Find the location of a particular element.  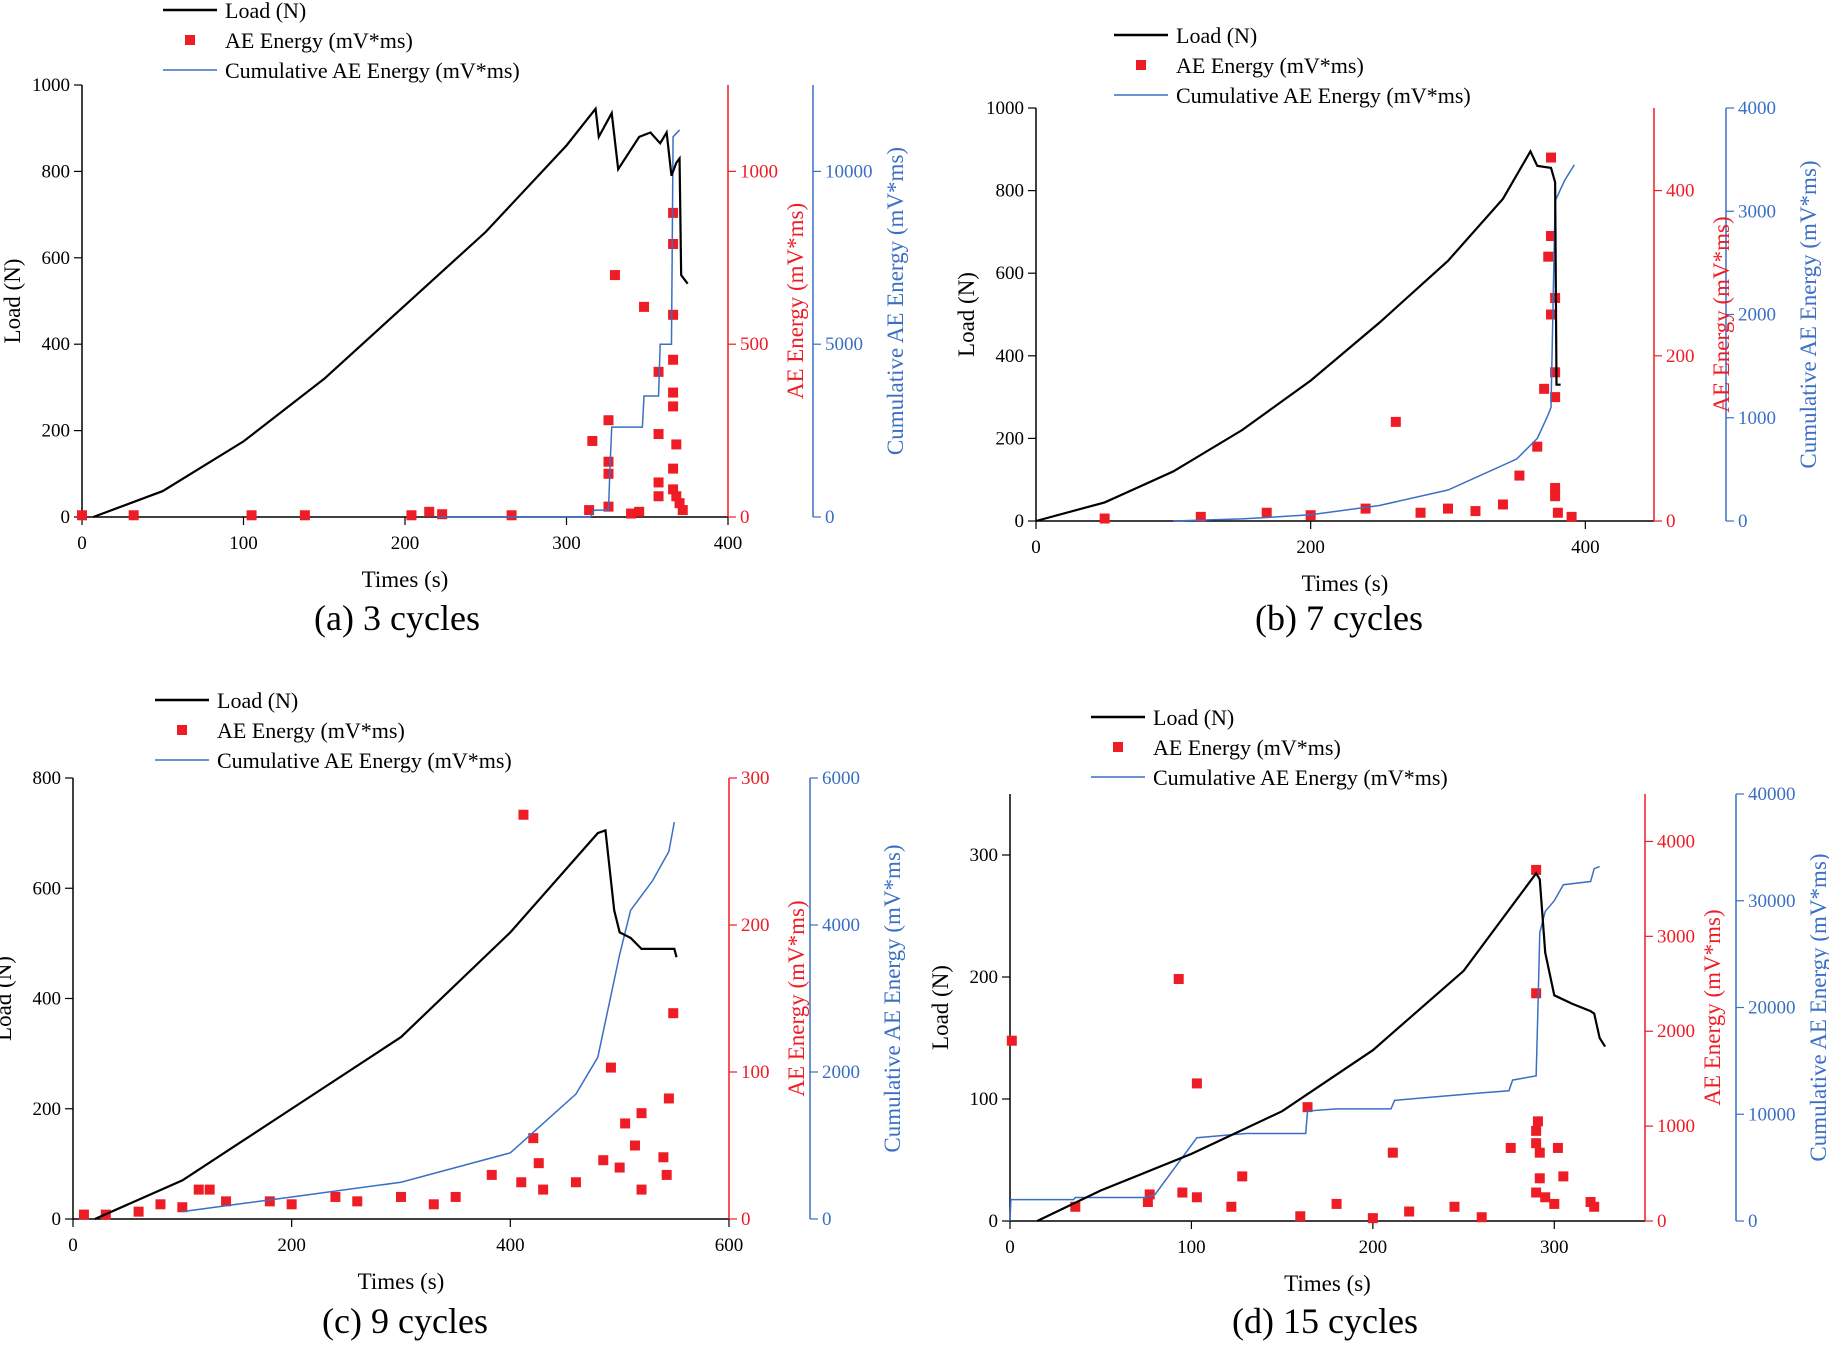

y-tick-label: 400 is located at coordinates (47, 999).